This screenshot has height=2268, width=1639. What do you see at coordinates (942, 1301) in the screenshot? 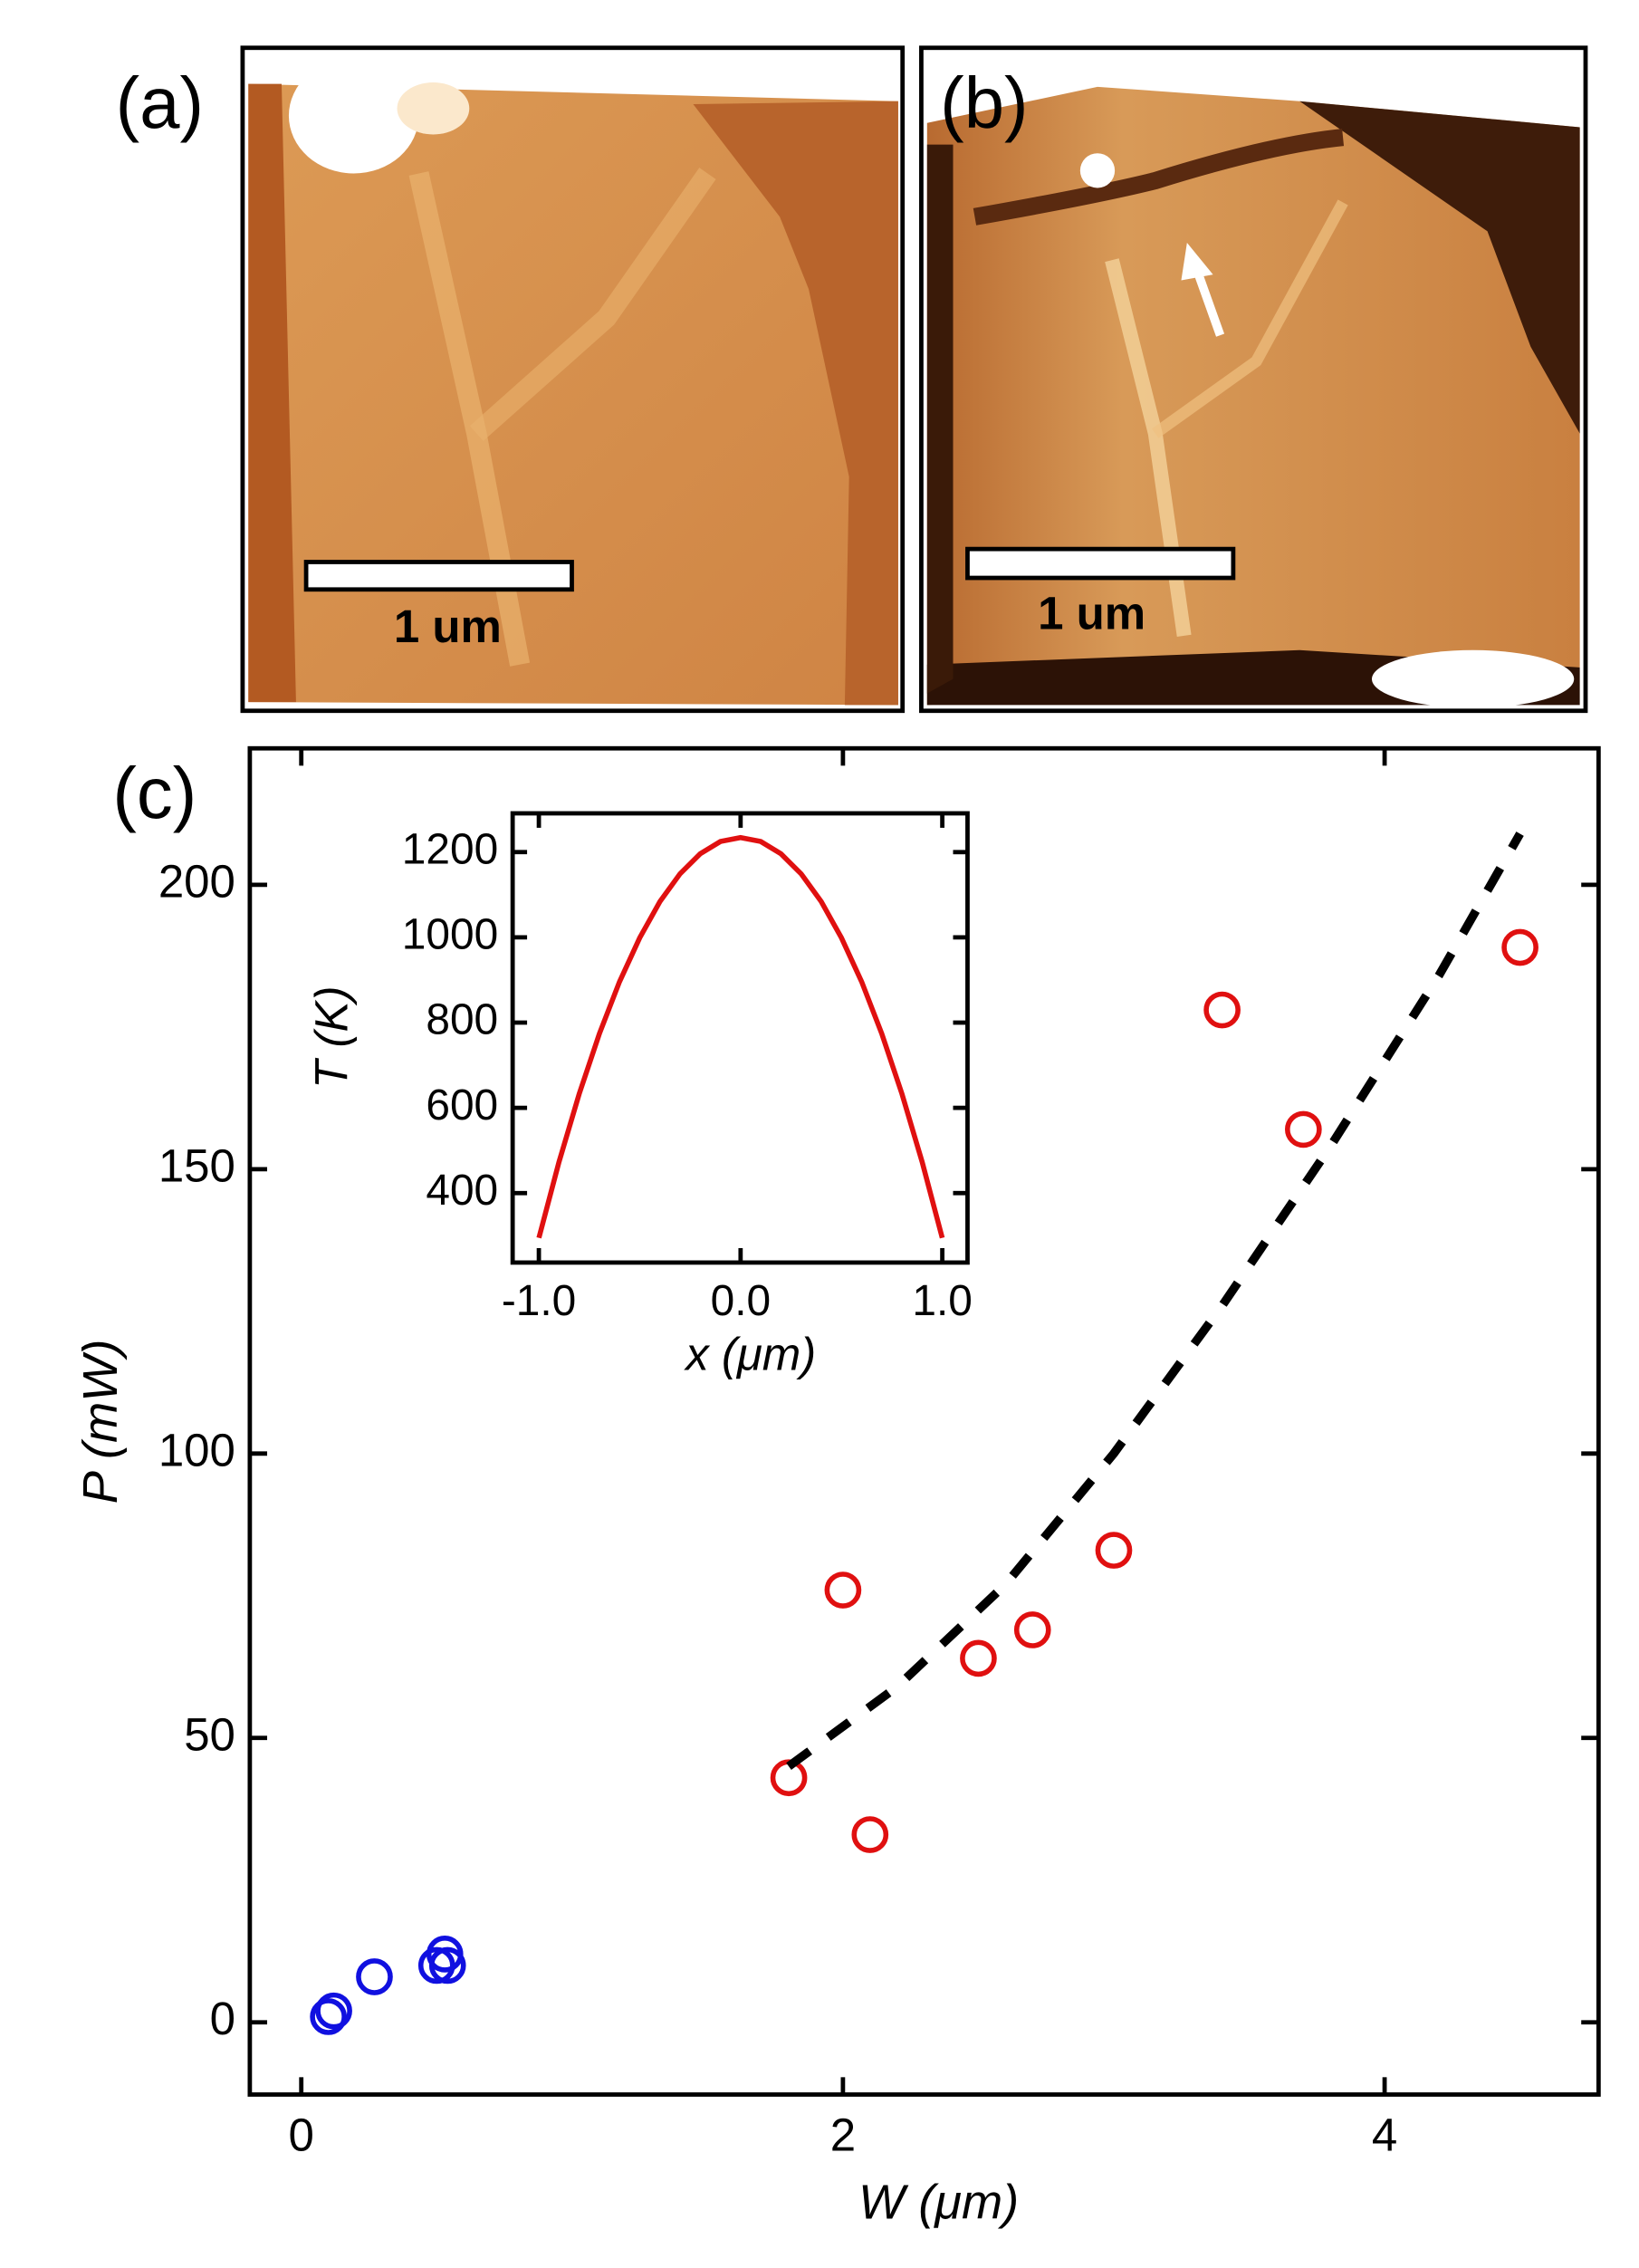
I see `x-tick-label: 1.0` at bounding box center [942, 1301].